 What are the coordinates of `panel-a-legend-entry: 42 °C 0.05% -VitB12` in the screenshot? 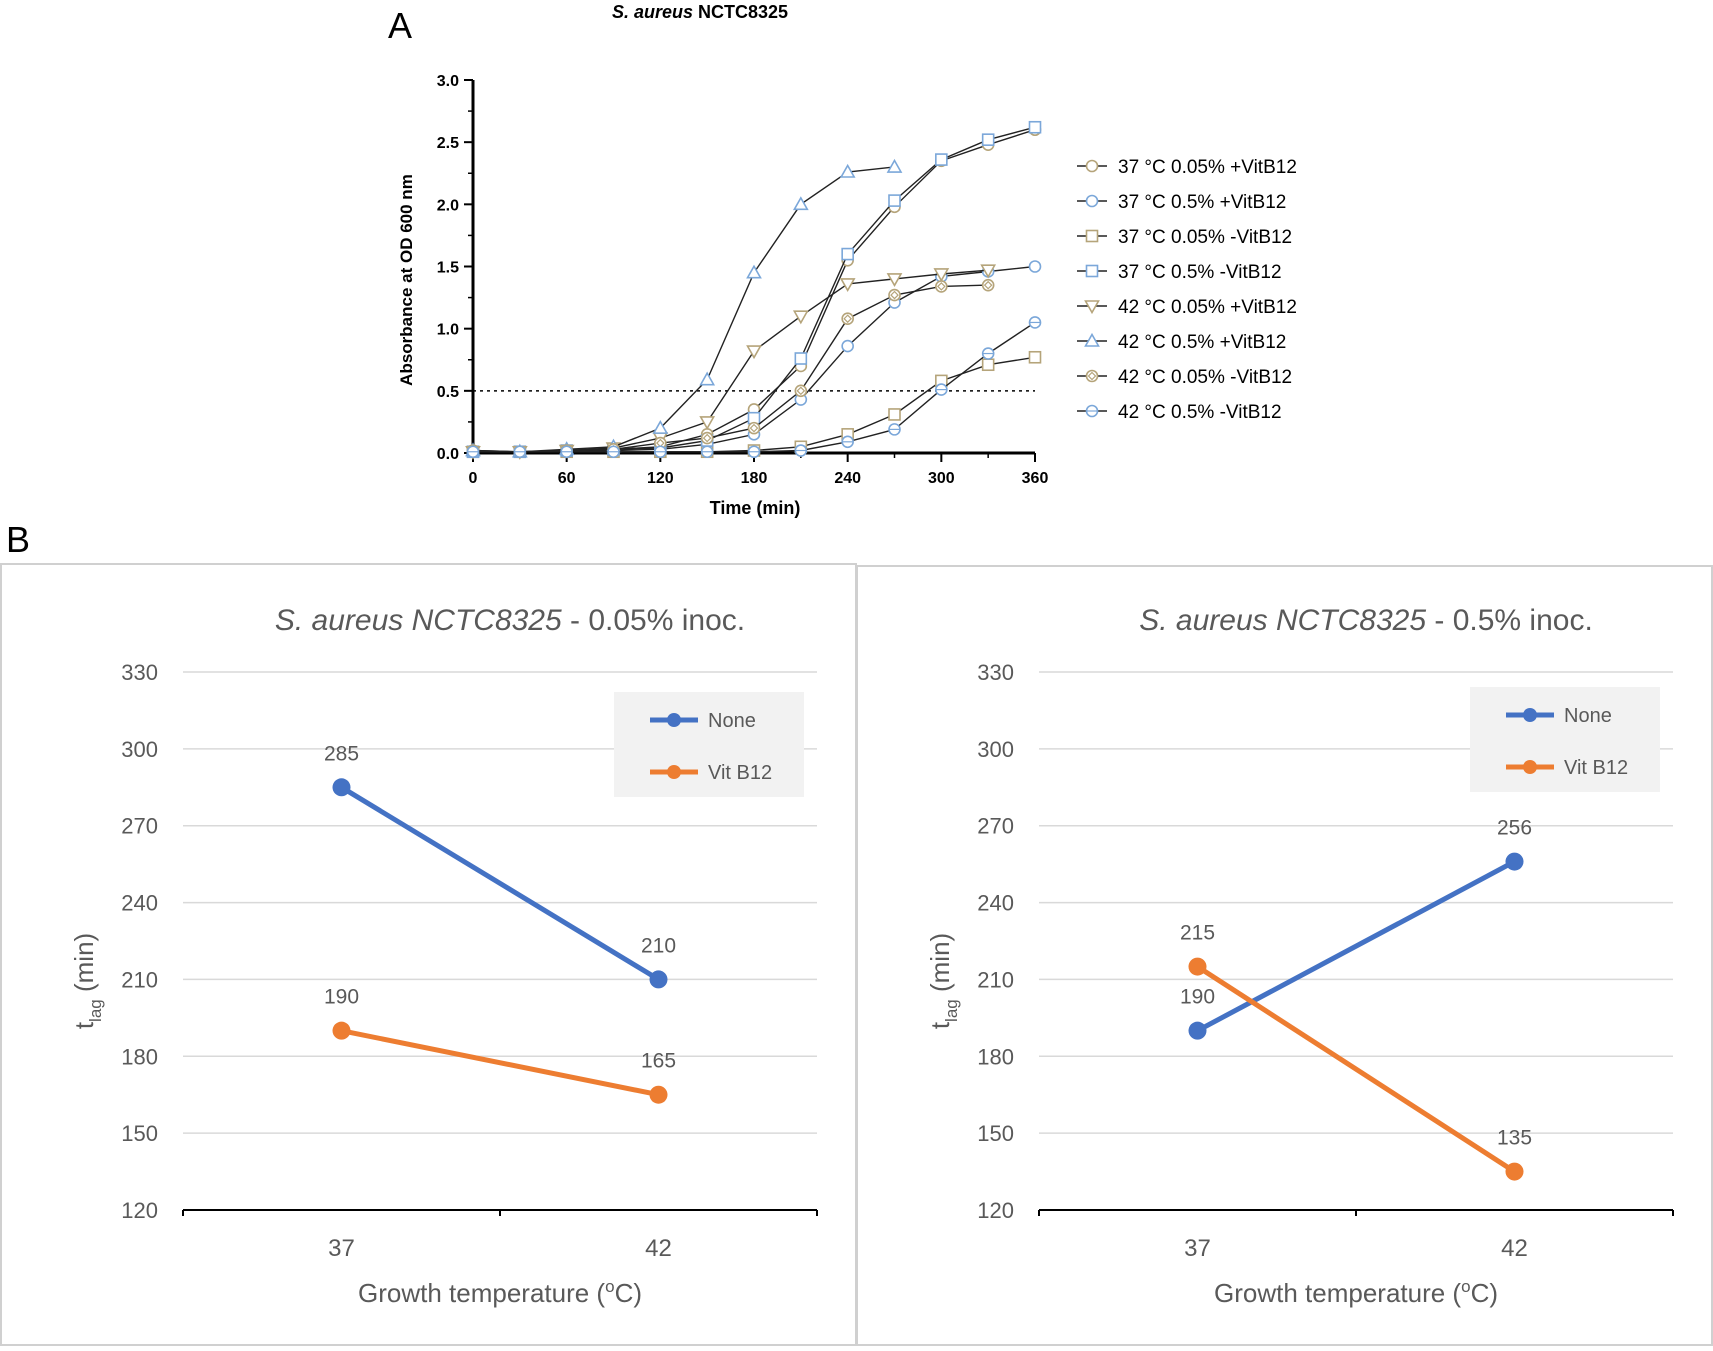 It's located at (1184, 377).